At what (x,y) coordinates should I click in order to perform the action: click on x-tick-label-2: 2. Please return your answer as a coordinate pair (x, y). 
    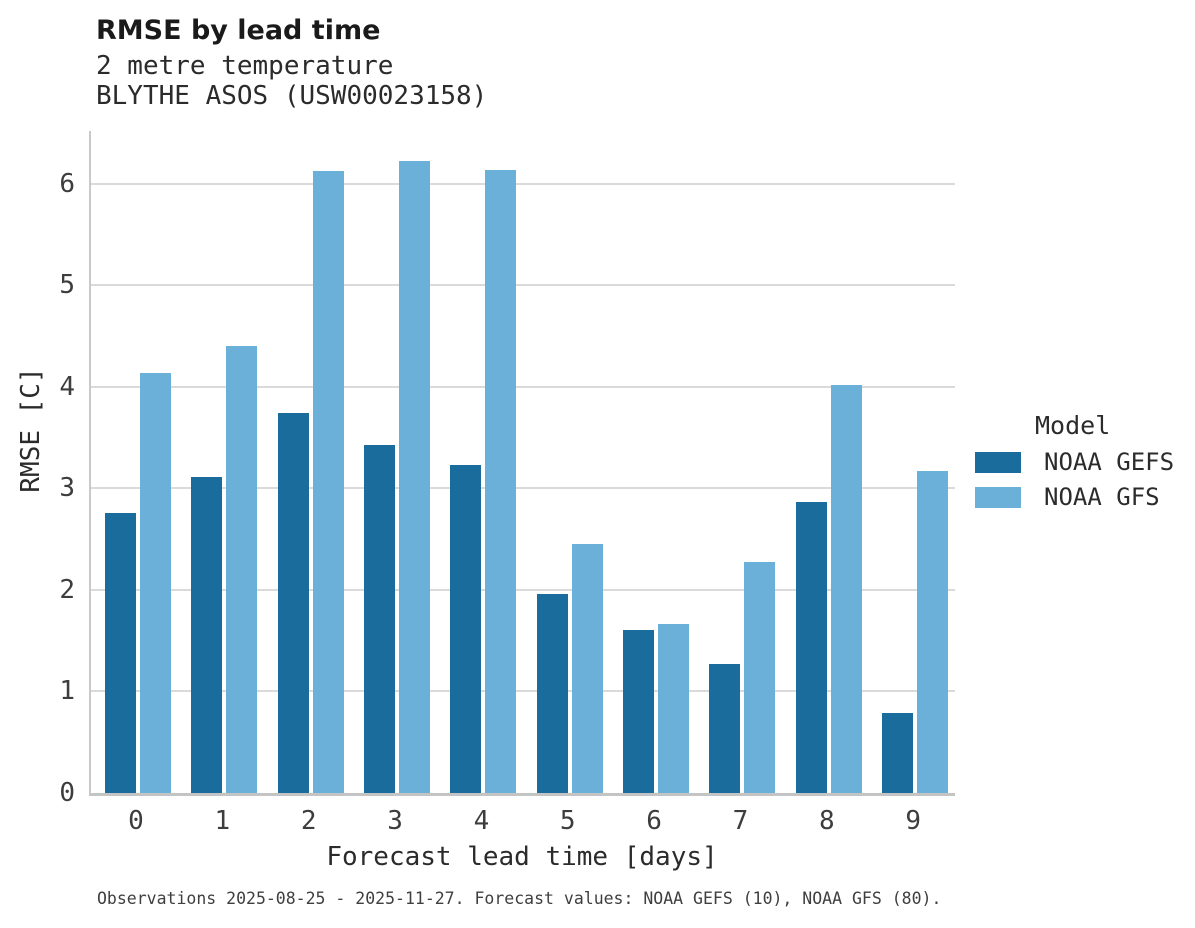
    Looking at the image, I should click on (308, 821).